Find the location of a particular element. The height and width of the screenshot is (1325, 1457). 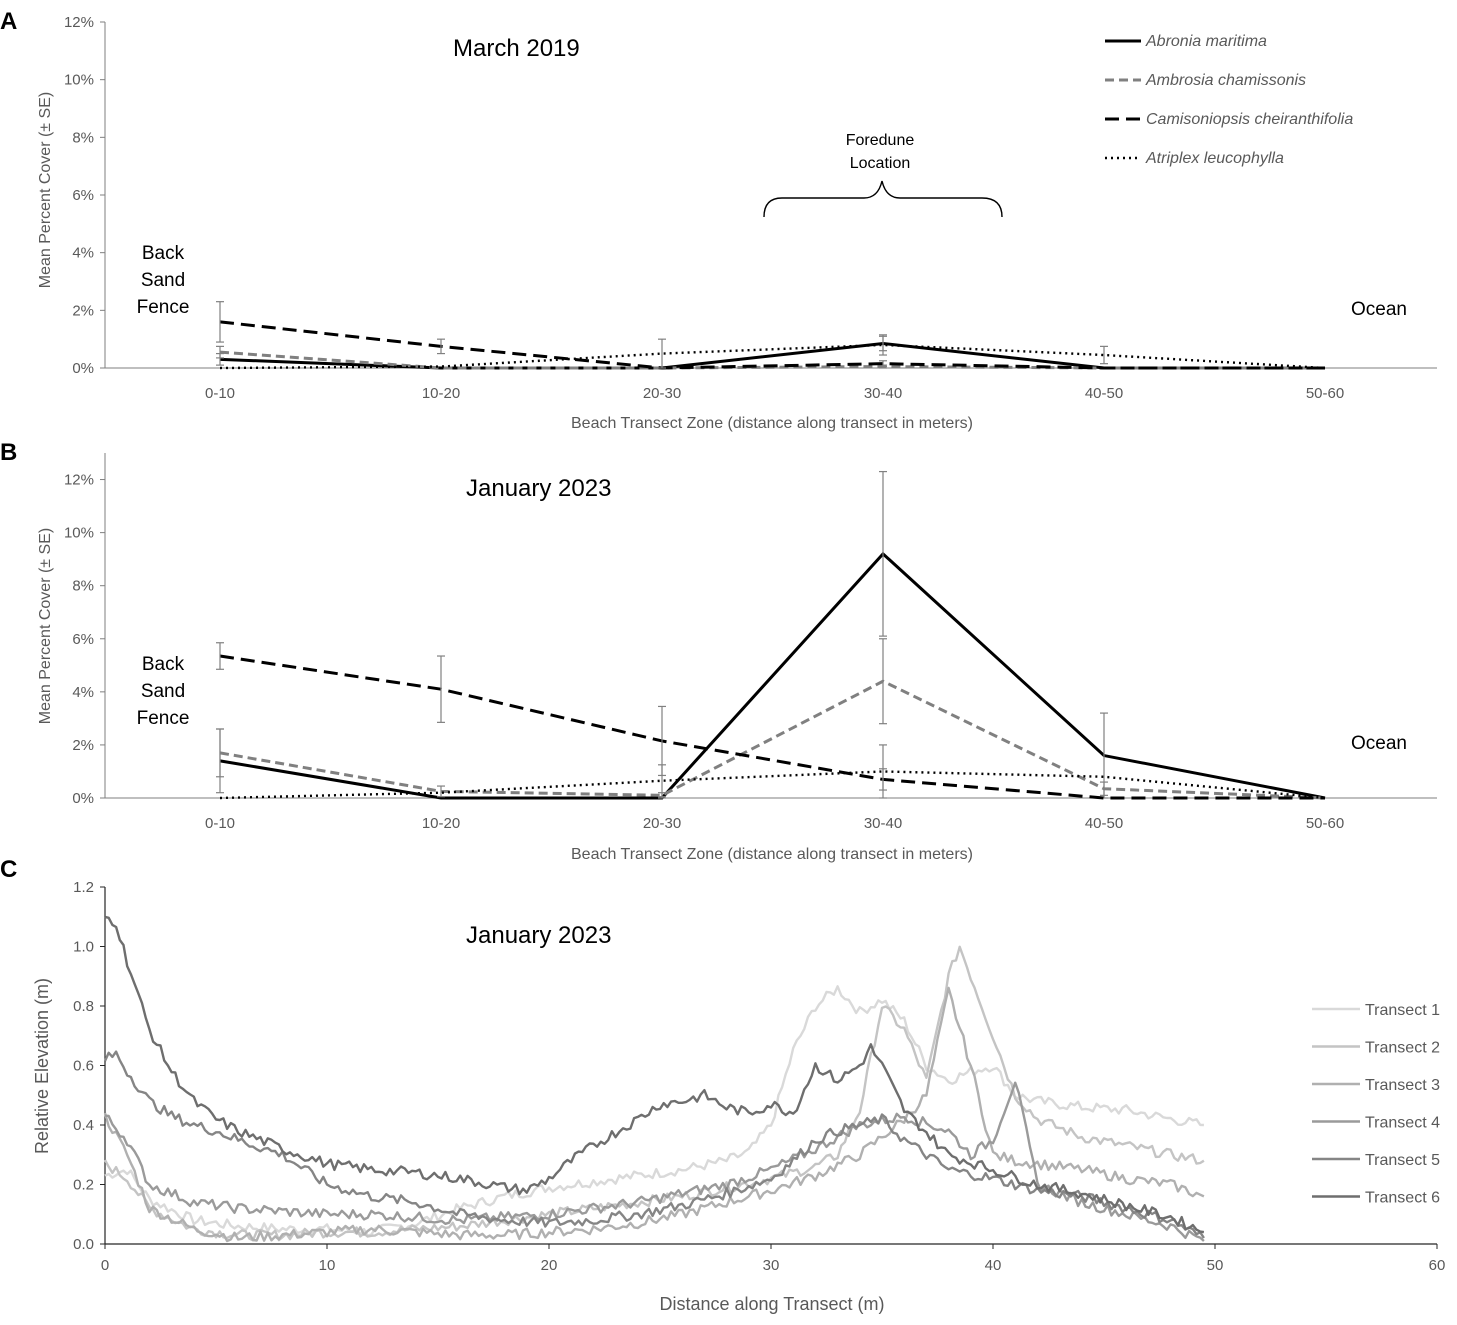

series-line-camisoniopsis-cheiranthifolia is located at coordinates (772, 727).